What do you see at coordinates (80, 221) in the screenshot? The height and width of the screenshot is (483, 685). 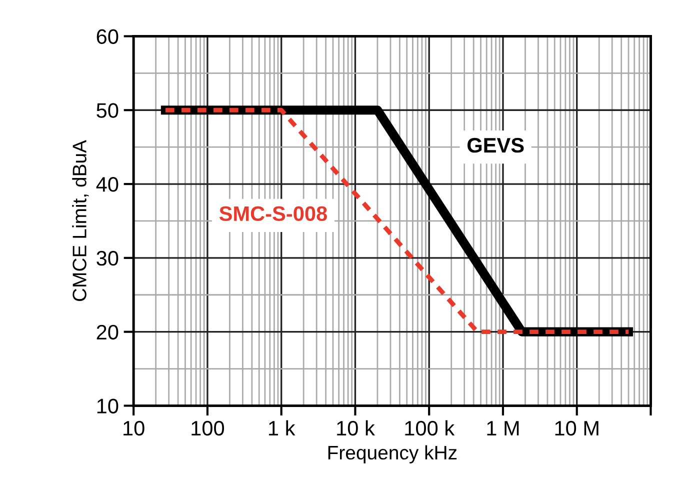 I see `y-axis-title: CMCE Limit, dBuA` at bounding box center [80, 221].